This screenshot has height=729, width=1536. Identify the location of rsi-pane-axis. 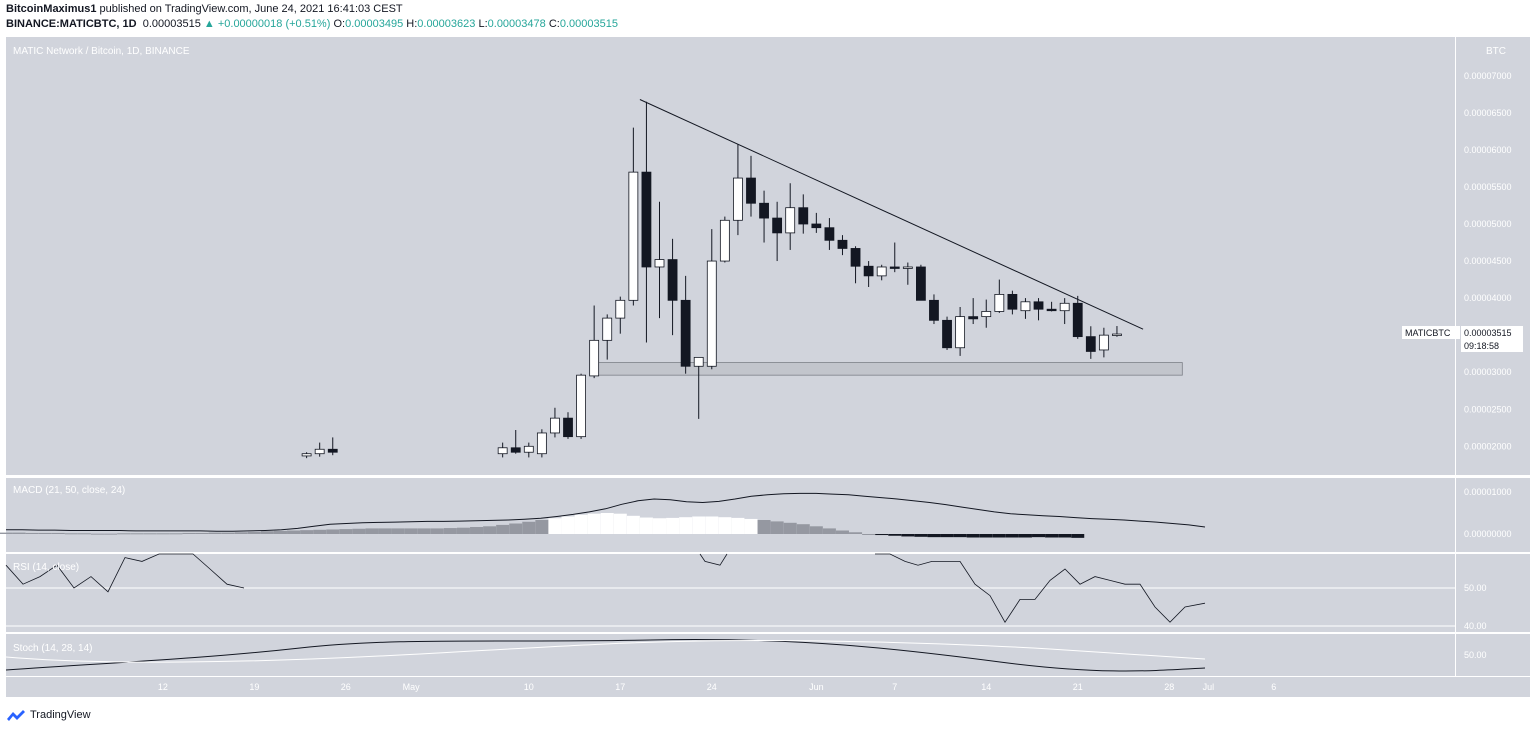
(1493, 593).